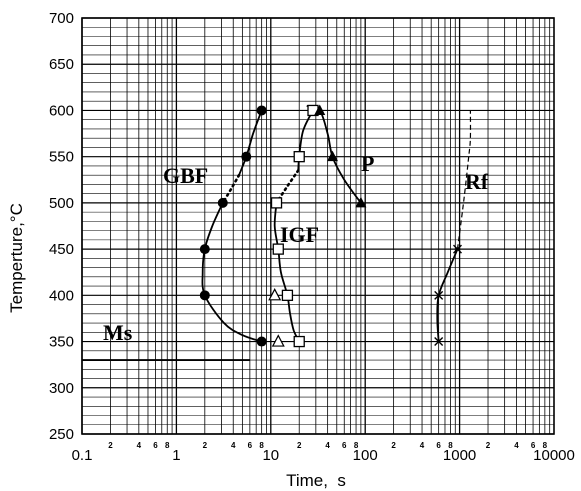 This screenshot has width=581, height=491. Describe the element at coordinates (61, 157) in the screenshot. I see `y-tick-label: 550` at that location.